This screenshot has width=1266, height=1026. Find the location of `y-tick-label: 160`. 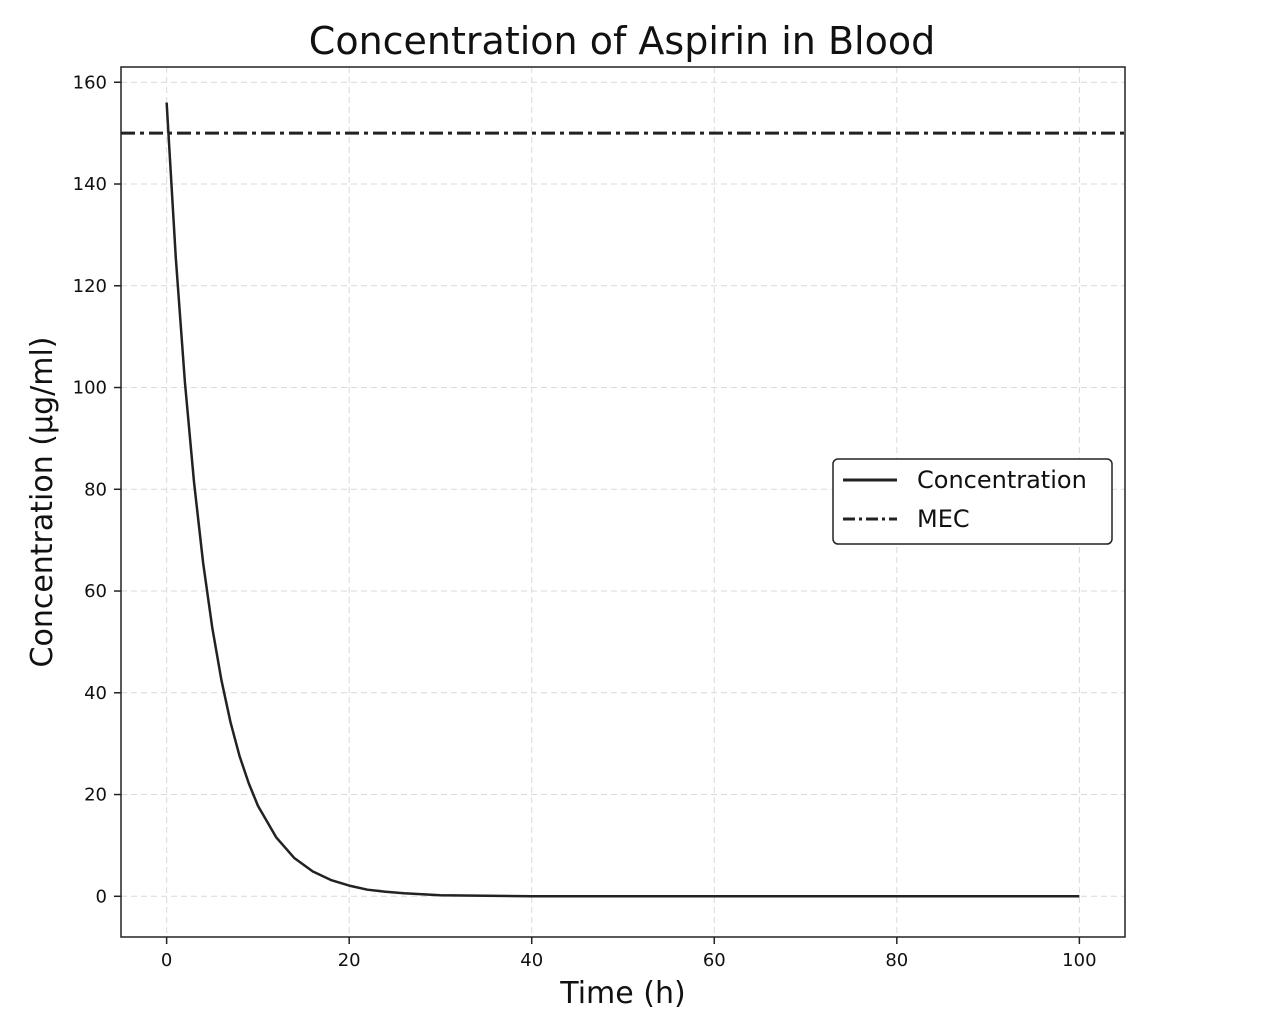

y-tick-label: 160 is located at coordinates (90, 82).